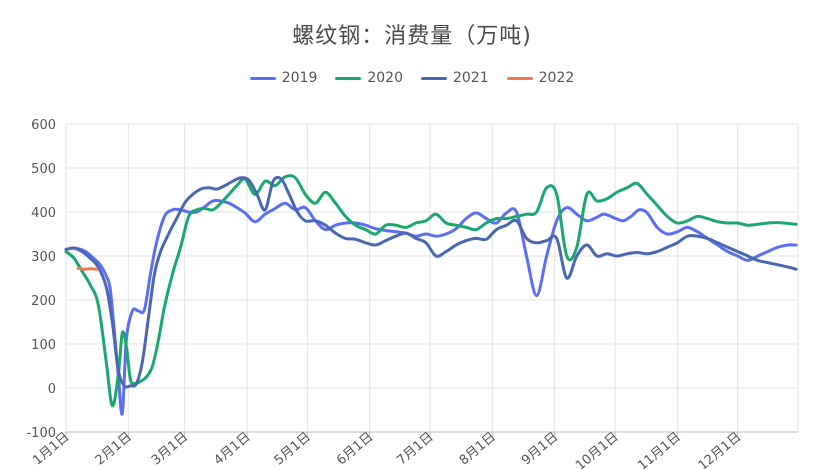 The width and height of the screenshot is (824, 469). What do you see at coordinates (659, 449) in the screenshot?
I see `x-tick-label: 11月1日` at bounding box center [659, 449].